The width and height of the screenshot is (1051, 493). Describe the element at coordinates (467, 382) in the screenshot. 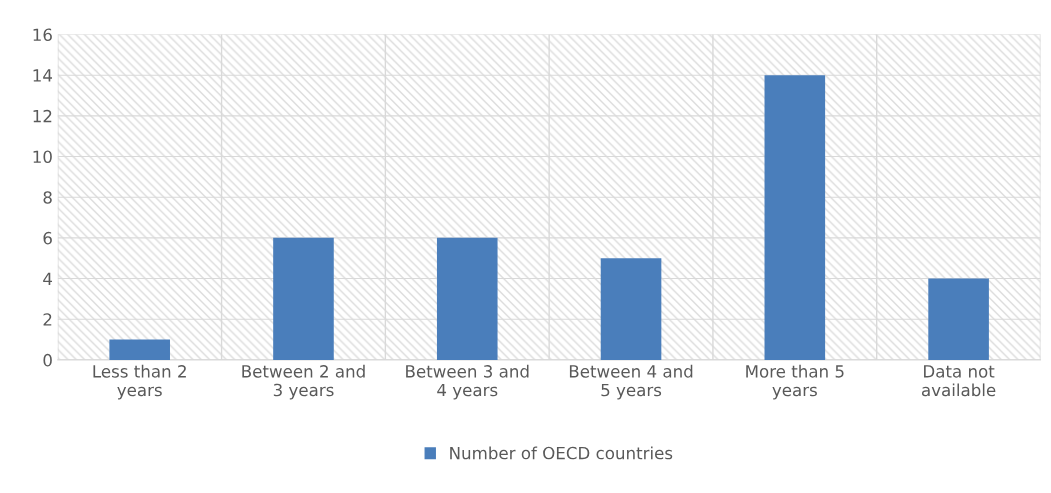

I see `x-tick-label: Between 3 and 4 years` at that location.